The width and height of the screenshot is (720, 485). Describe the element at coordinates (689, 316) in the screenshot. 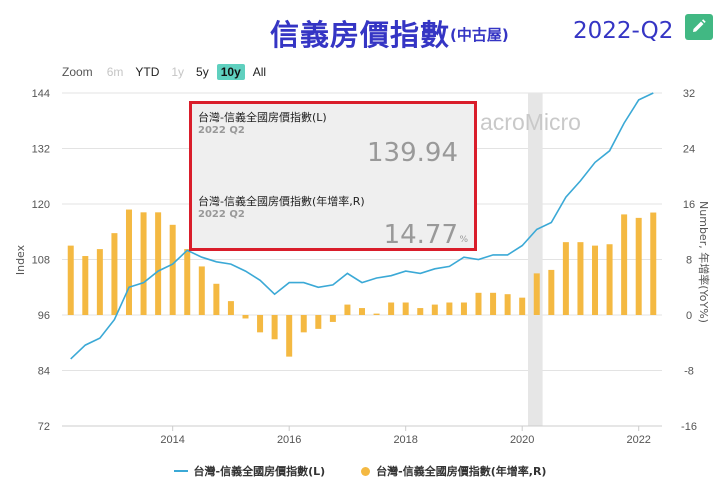

I see `right-axis-tick-label: 0` at that location.